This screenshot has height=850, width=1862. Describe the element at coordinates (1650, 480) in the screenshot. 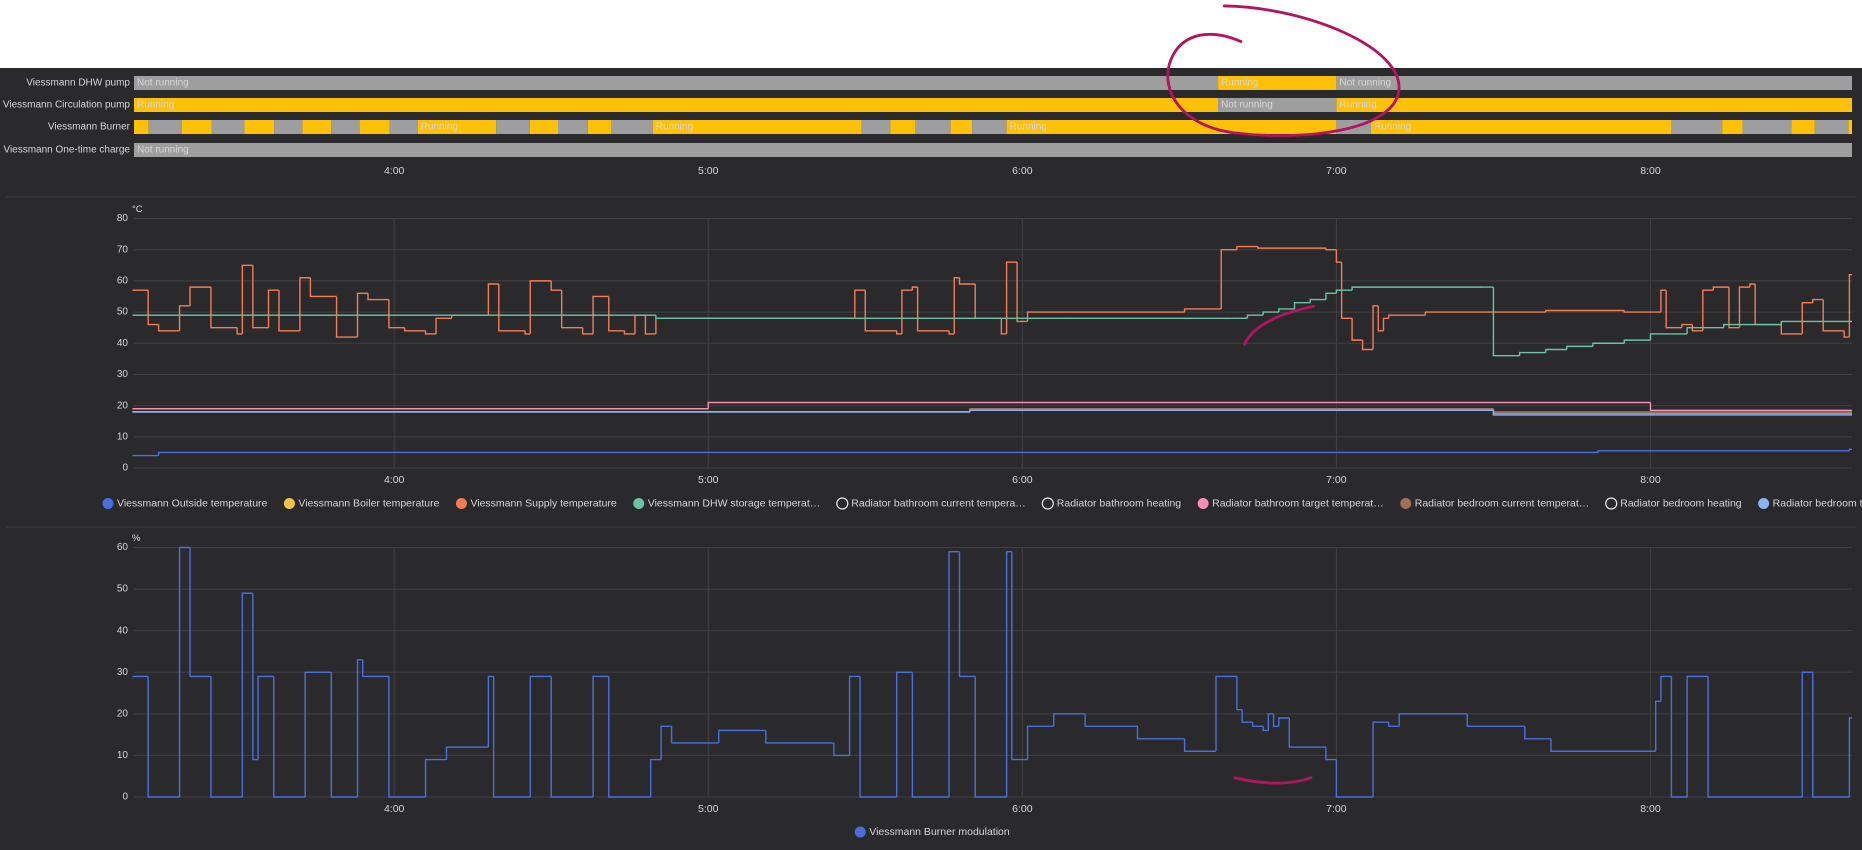

I see `x-tick-label: 8:00` at that location.